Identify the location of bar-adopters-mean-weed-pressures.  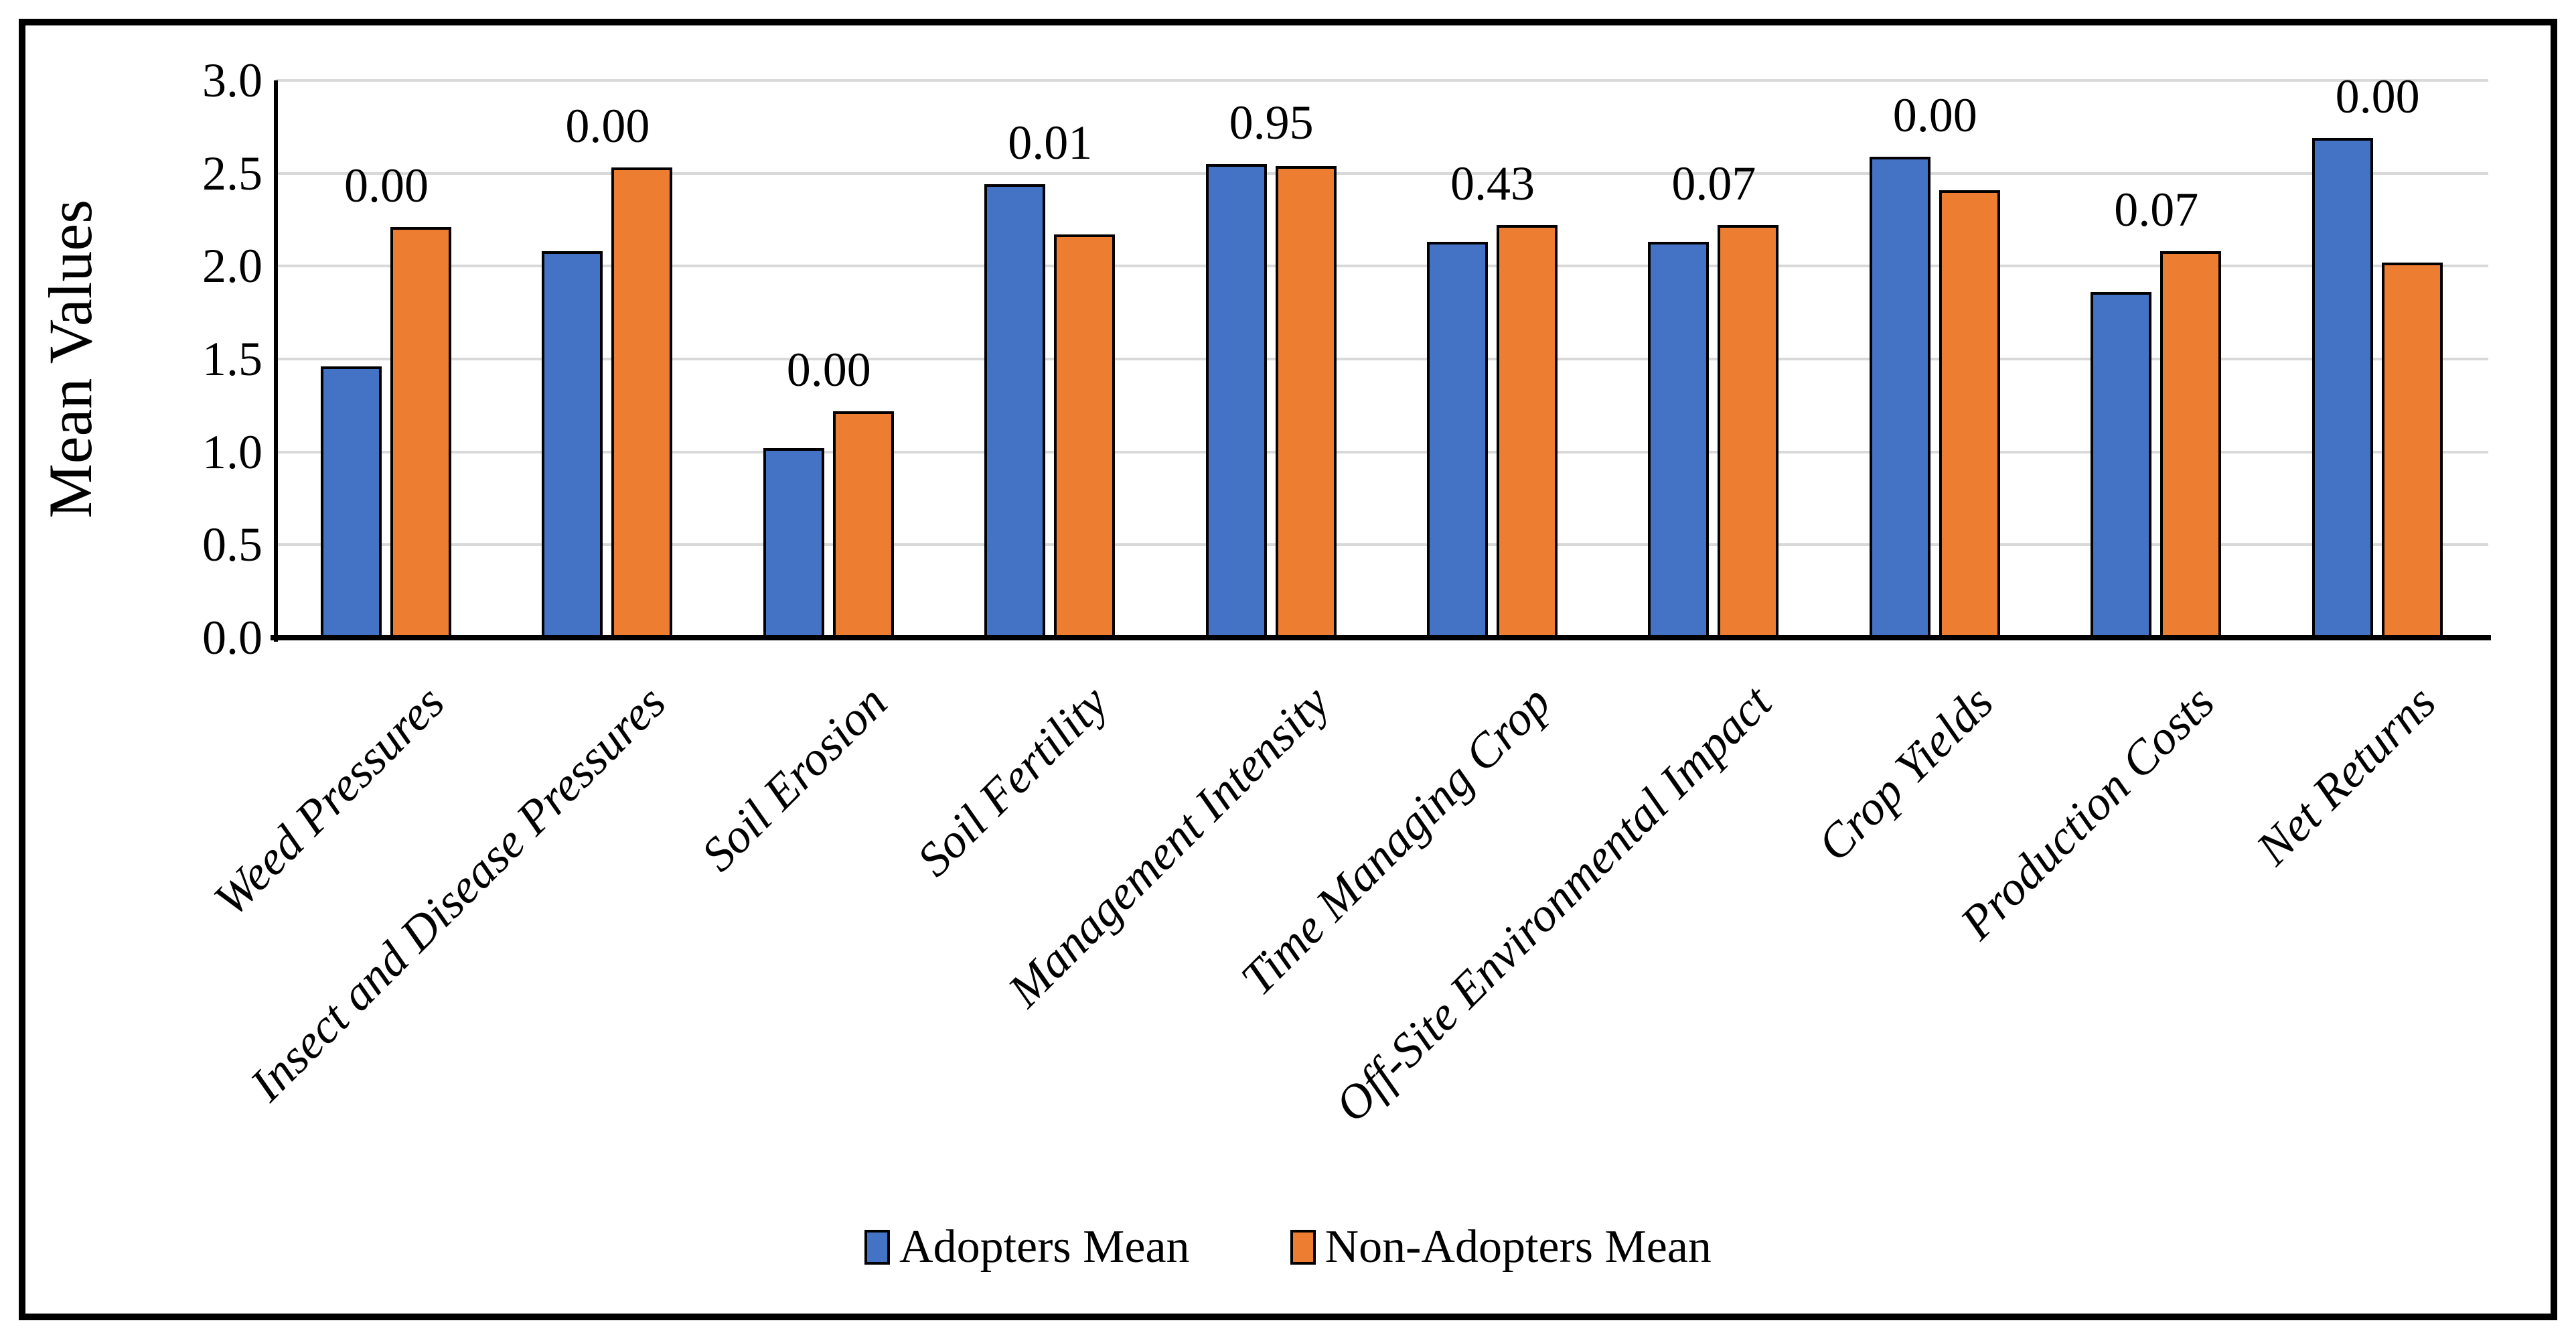
(352, 502).